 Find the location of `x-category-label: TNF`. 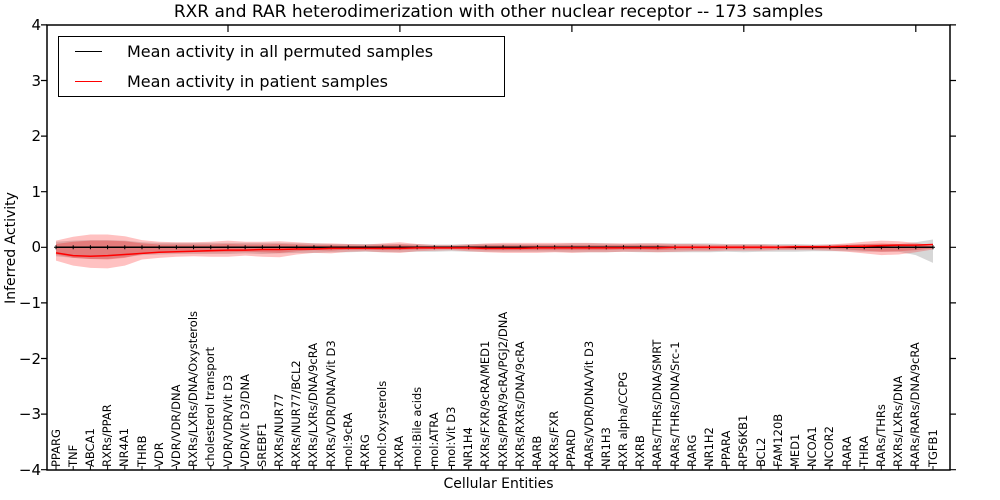

x-category-label: TNF is located at coordinates (72, 455).